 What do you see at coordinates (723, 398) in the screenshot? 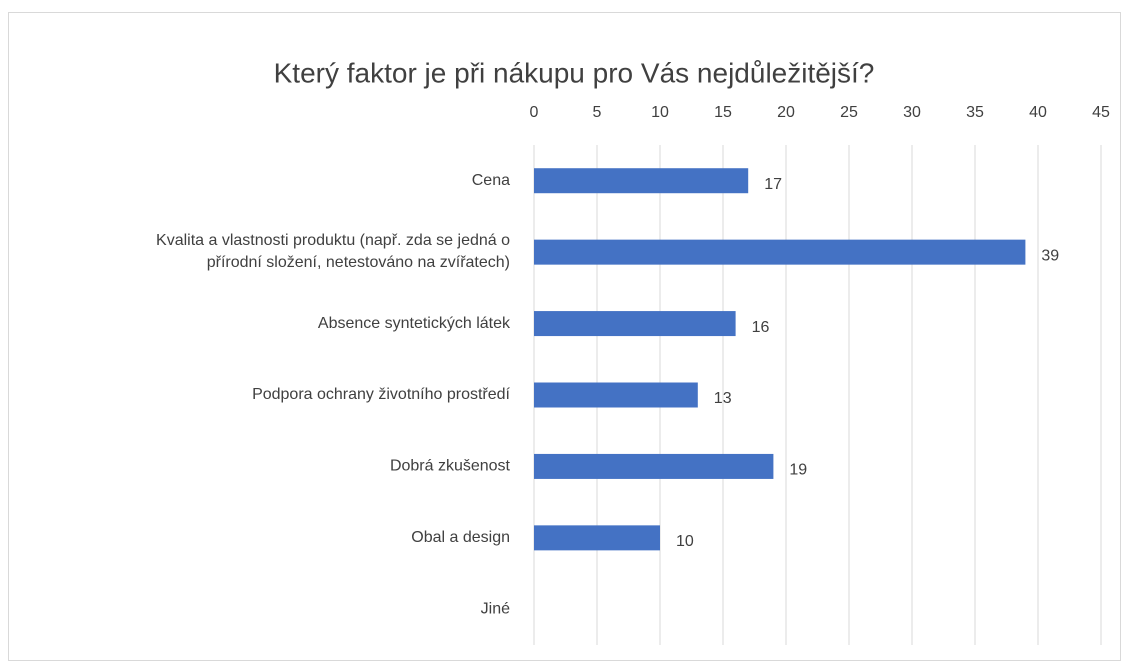
I see `data-label: 13` at bounding box center [723, 398].